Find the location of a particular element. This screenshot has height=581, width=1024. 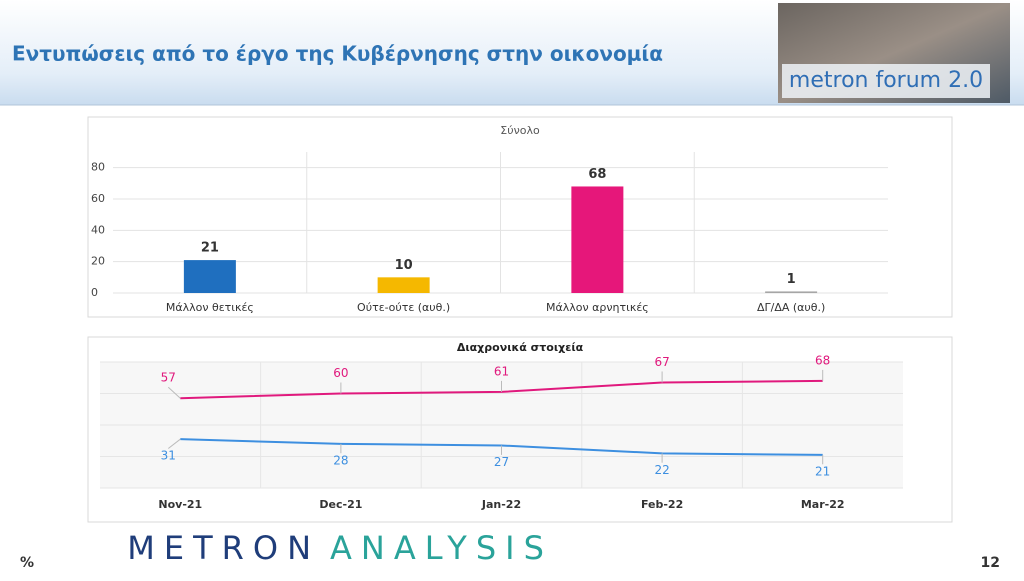

x-tick-label: Jan-22 is located at coordinates (501, 504).